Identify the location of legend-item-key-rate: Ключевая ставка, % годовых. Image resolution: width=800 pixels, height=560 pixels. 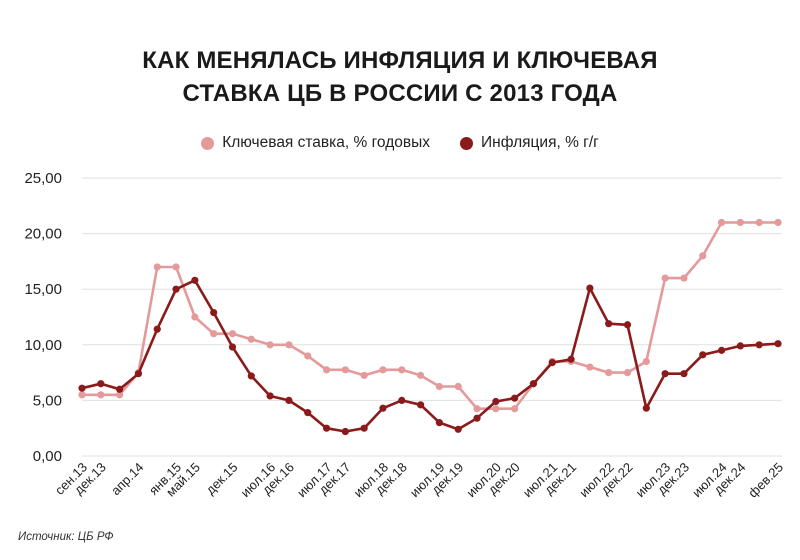
(315, 143).